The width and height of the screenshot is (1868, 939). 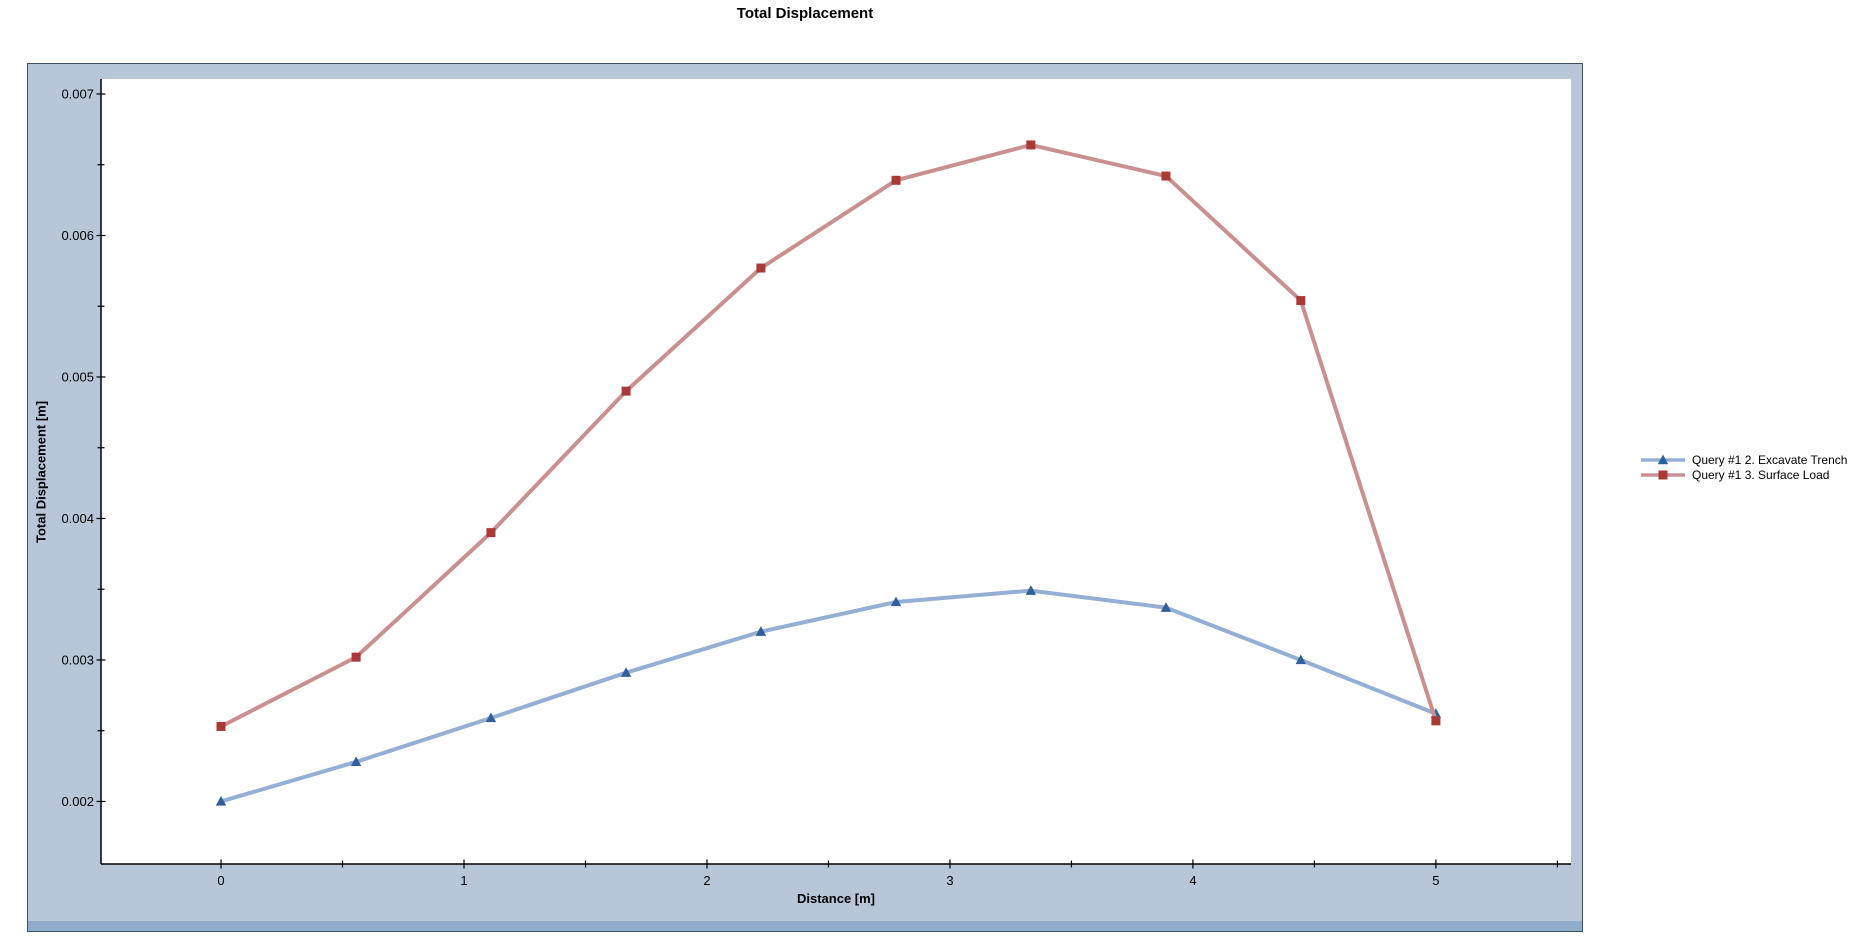 I want to click on legend-item-surface-load: Query #1 3. Surface Load, so click(x=1743, y=474).